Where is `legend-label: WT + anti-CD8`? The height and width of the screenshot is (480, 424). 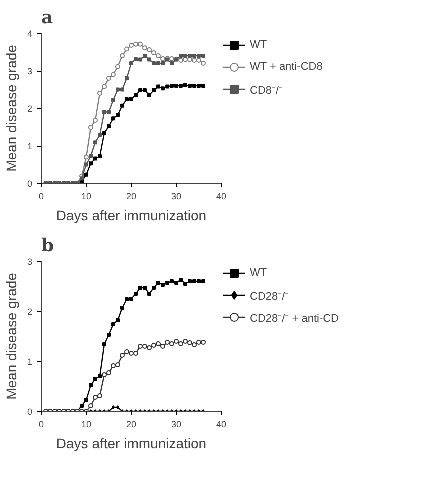
legend-label: WT + anti-CD8 is located at coordinates (286, 67).